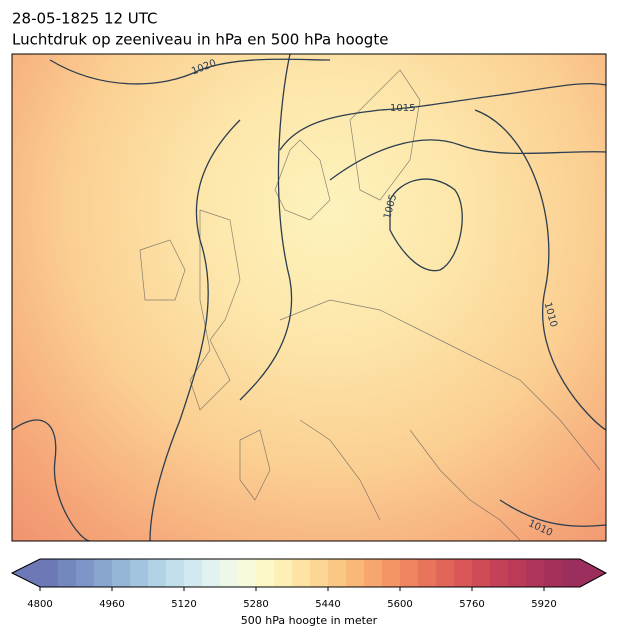 The width and height of the screenshot is (618, 643). I want to click on colorbar-tick-label: 5600, so click(399, 604).